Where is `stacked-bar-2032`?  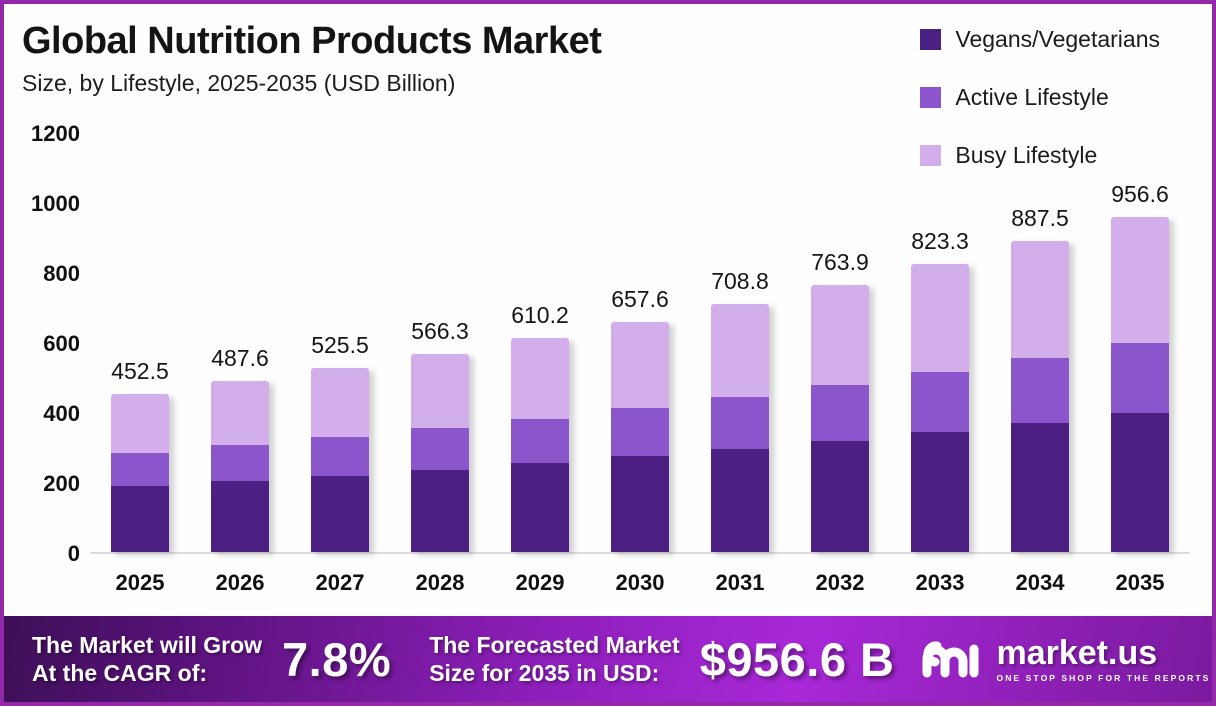 stacked-bar-2032 is located at coordinates (840, 418).